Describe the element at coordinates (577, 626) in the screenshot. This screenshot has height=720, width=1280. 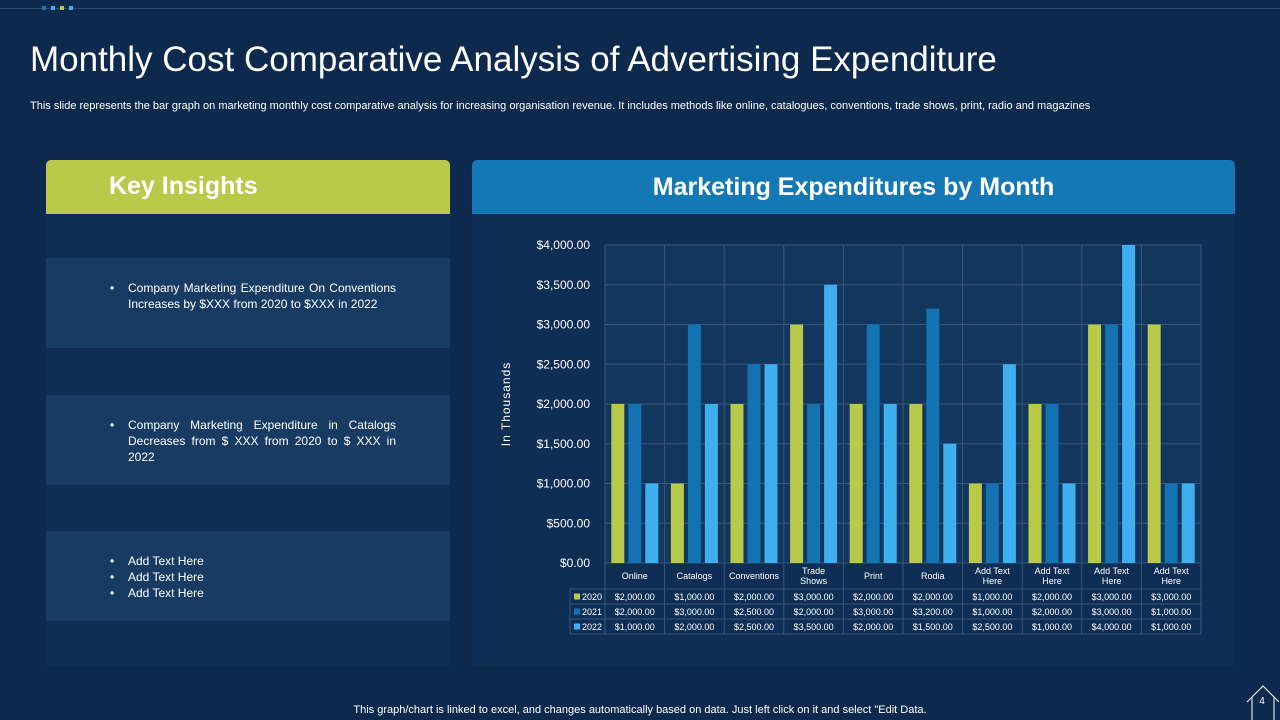
I see `legend-key-2022` at that location.